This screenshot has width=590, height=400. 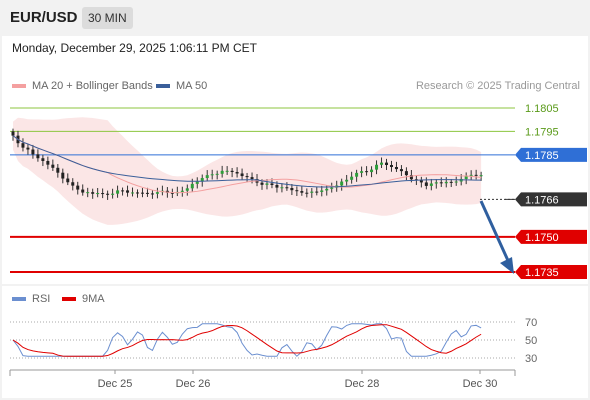 I want to click on ma9-line, so click(x=247, y=340).